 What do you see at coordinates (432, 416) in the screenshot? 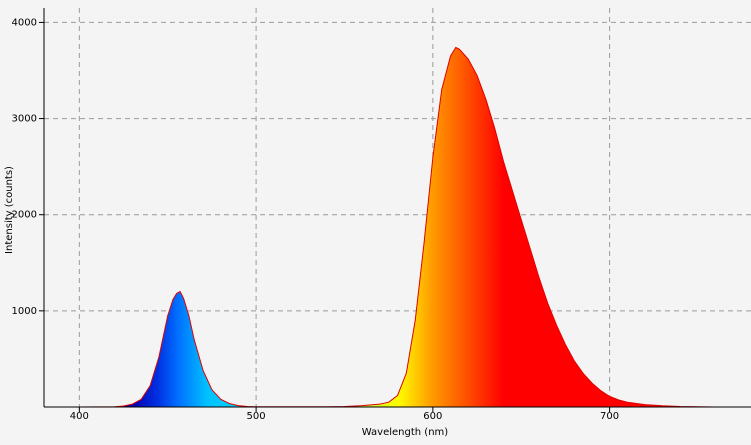
I see `x-tick-label: 600` at bounding box center [432, 416].